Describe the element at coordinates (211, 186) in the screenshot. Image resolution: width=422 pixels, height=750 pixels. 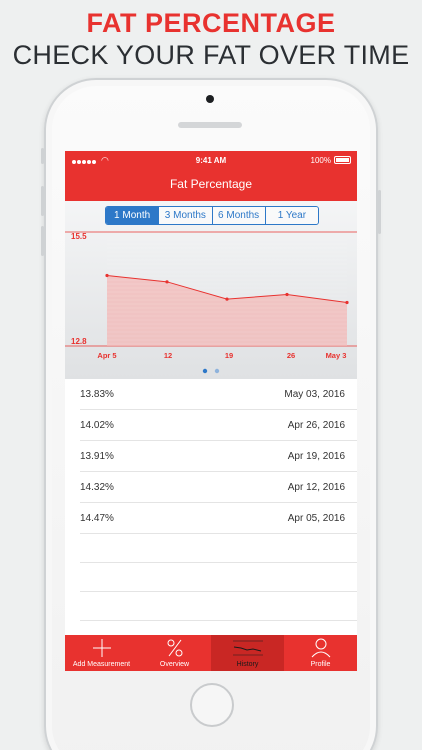
I see `nav-title: Fat Percentage` at that location.